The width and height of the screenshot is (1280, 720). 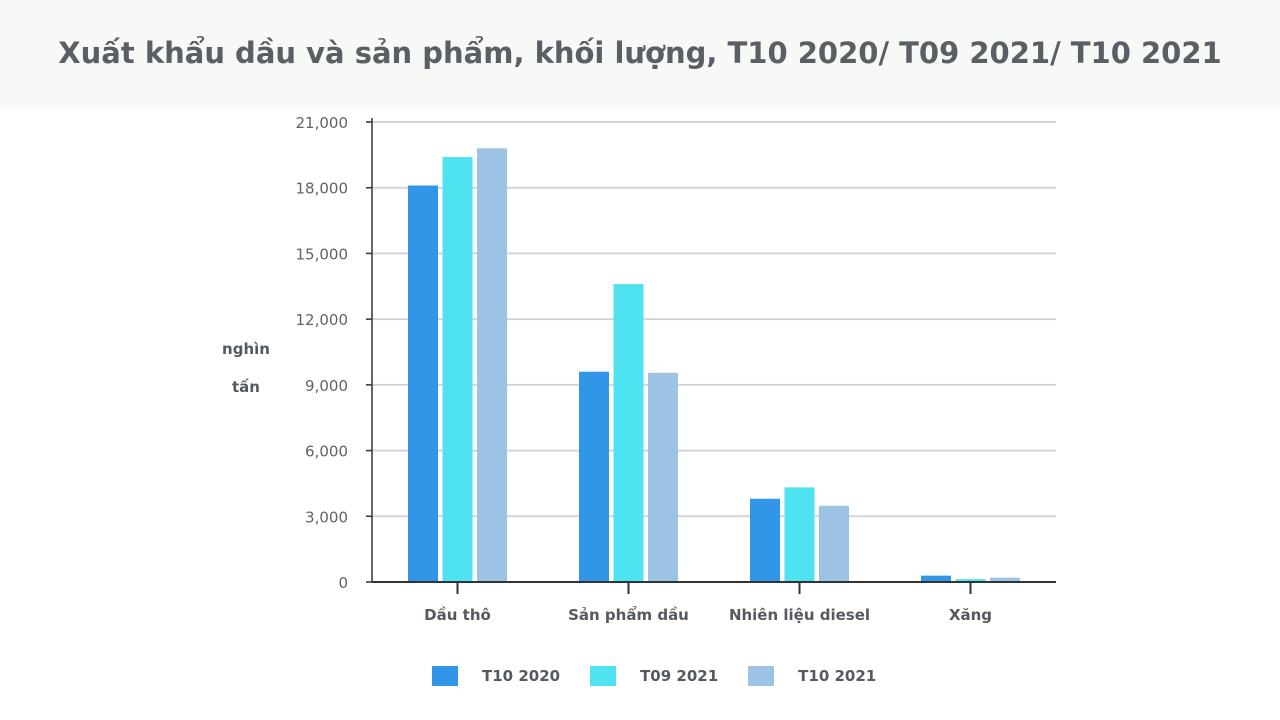 I want to click on x-tick-label: Xăng, so click(x=970, y=615).